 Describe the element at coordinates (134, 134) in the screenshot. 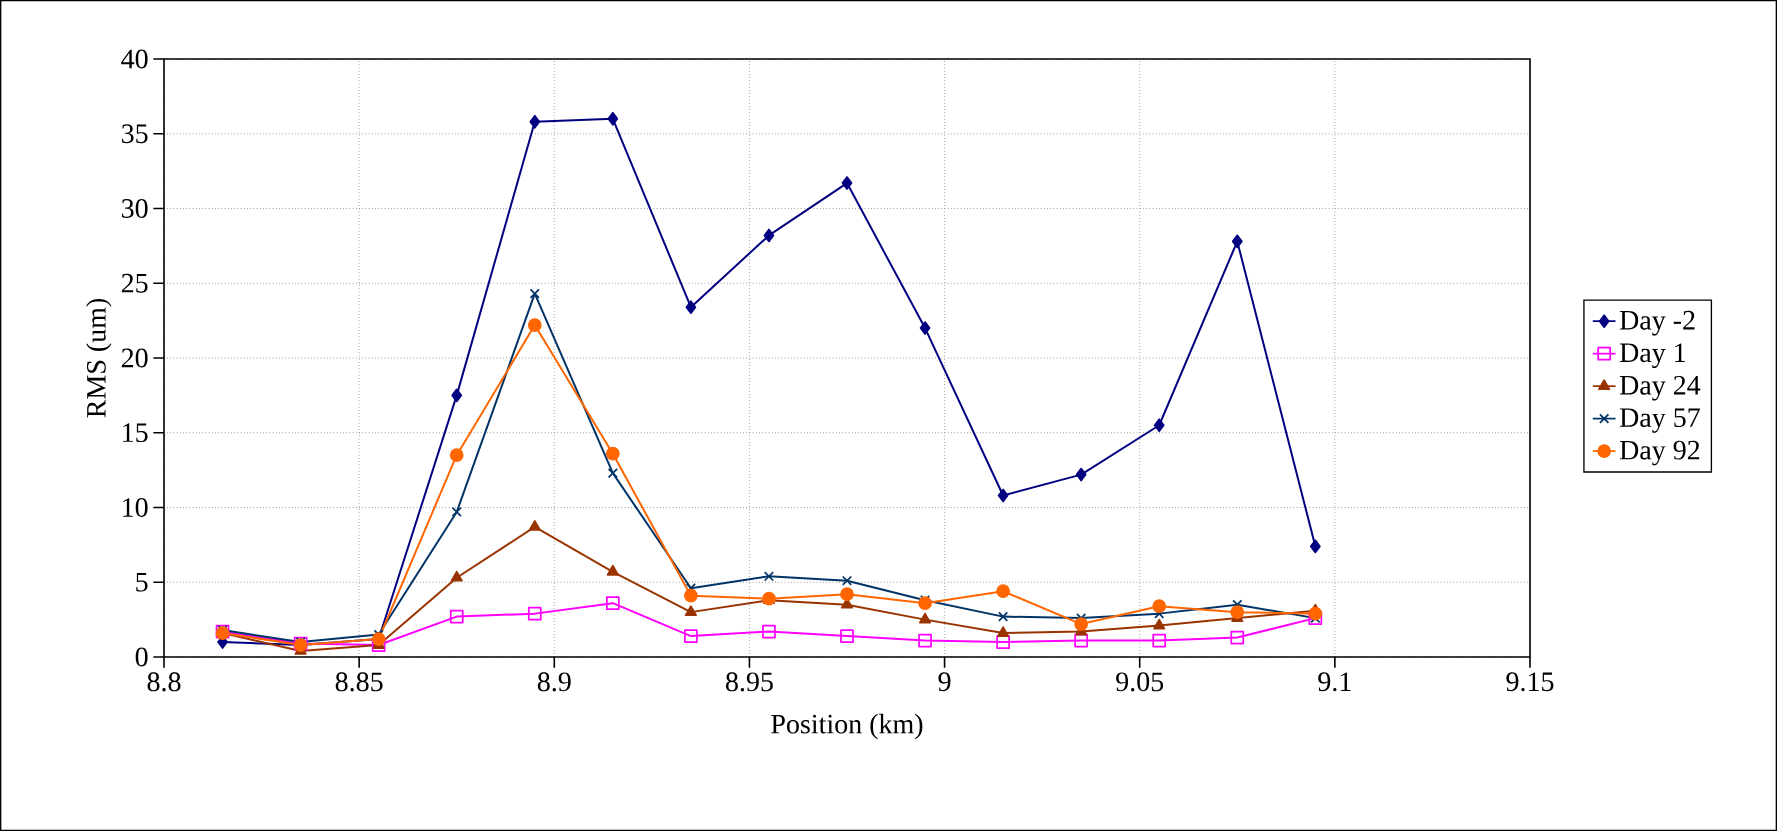

I see `y-tick-label: 35` at that location.